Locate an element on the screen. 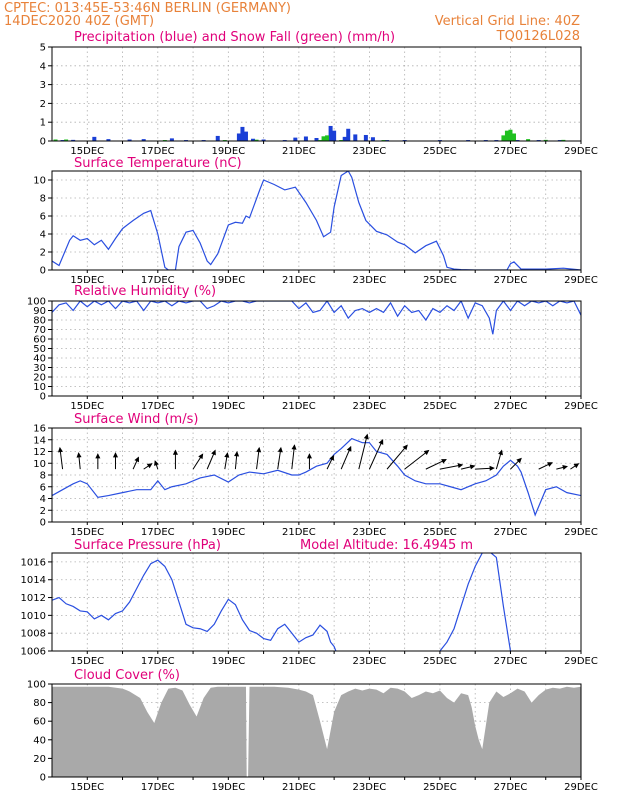  grid-pressure is located at coordinates (316, 602).